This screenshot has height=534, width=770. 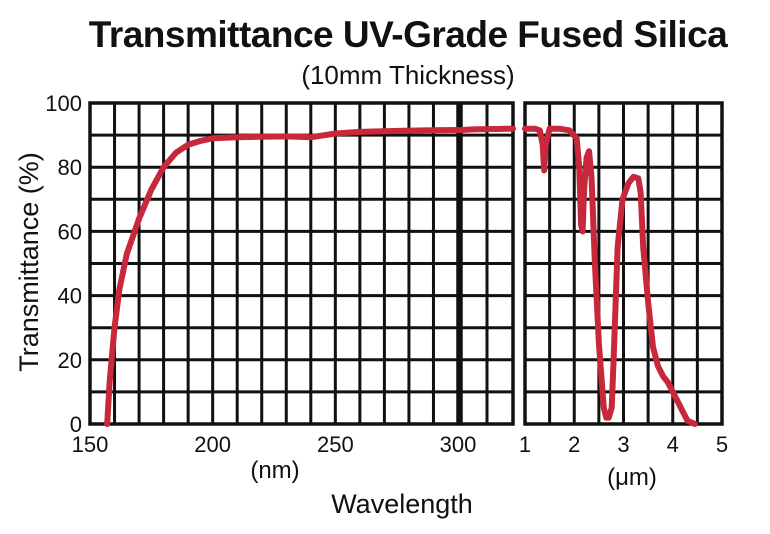 I want to click on x-tick-label-panel-1: 250, so click(x=335, y=444).